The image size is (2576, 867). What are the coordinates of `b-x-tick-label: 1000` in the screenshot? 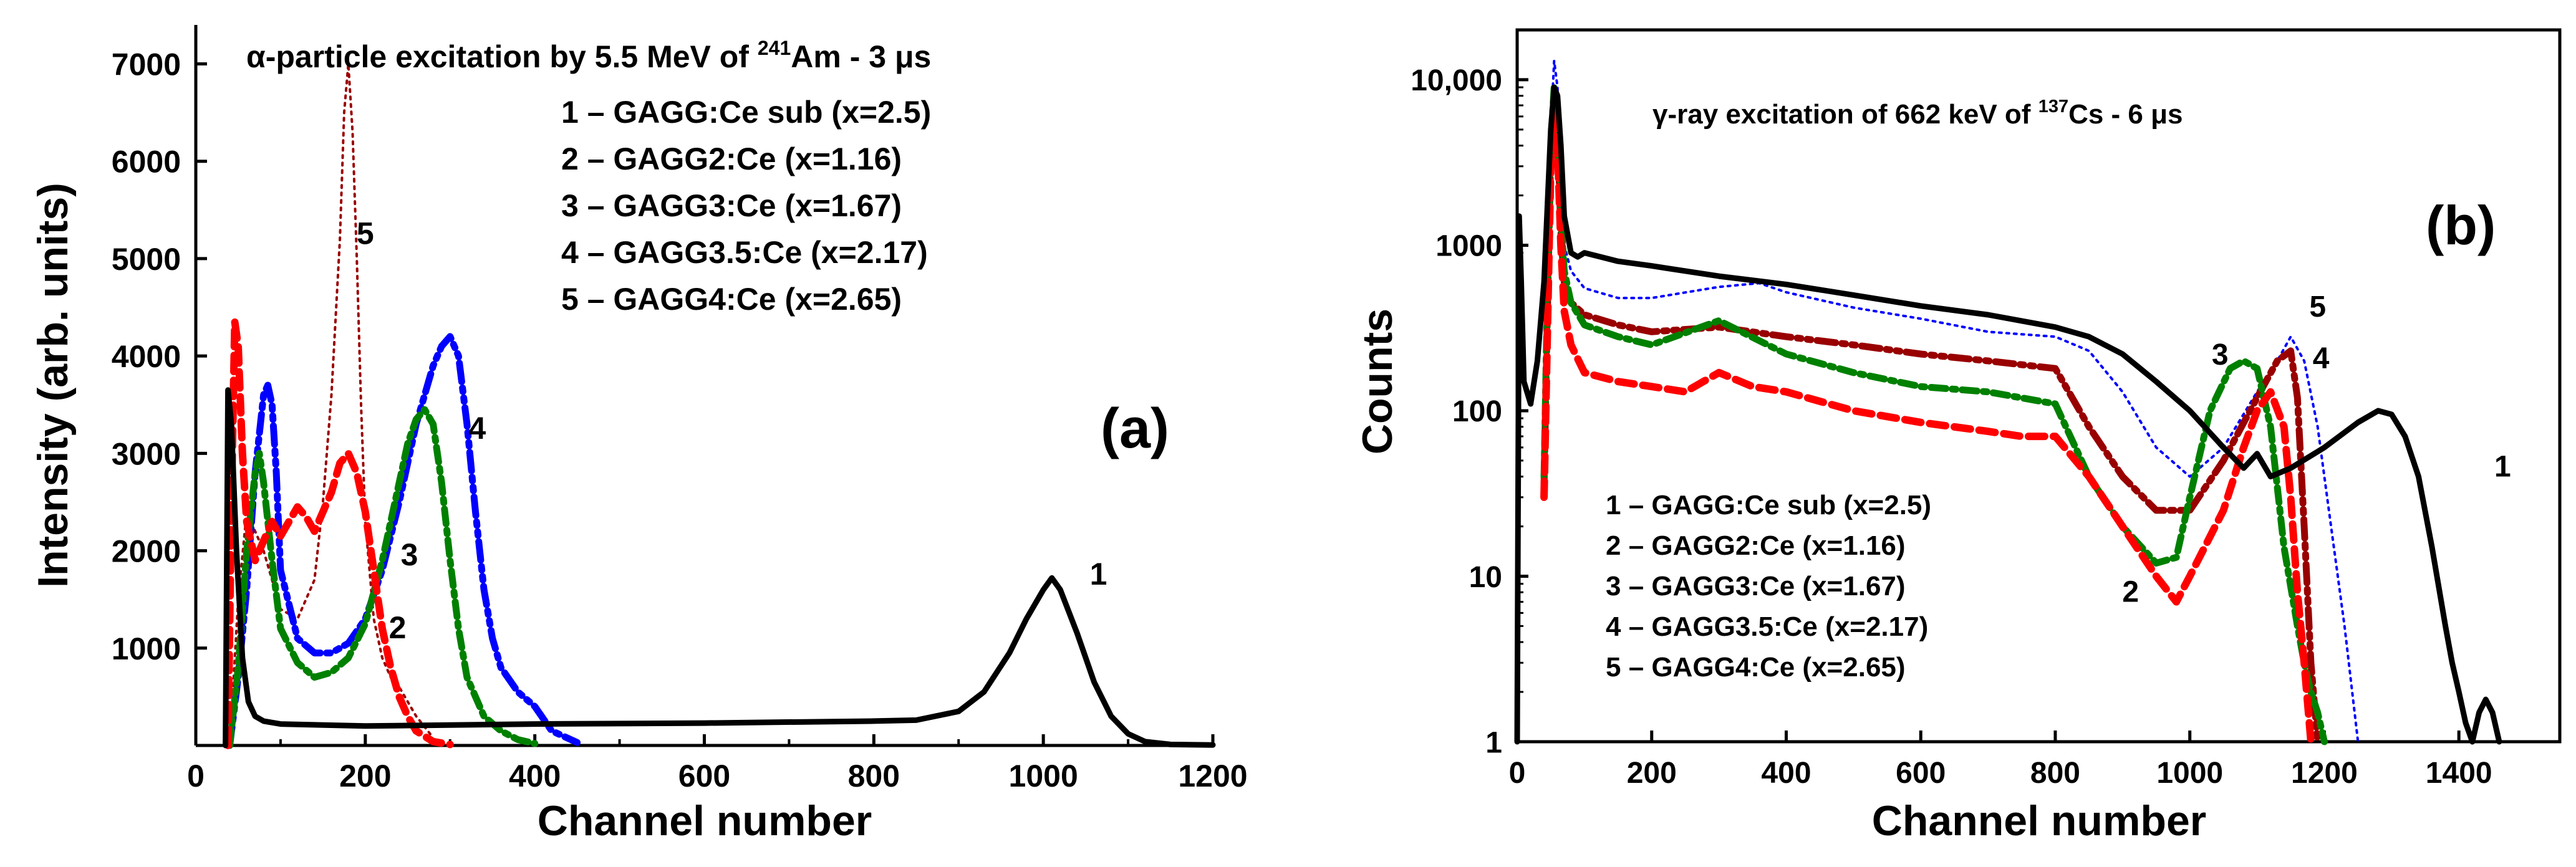 It's located at (2189, 773).